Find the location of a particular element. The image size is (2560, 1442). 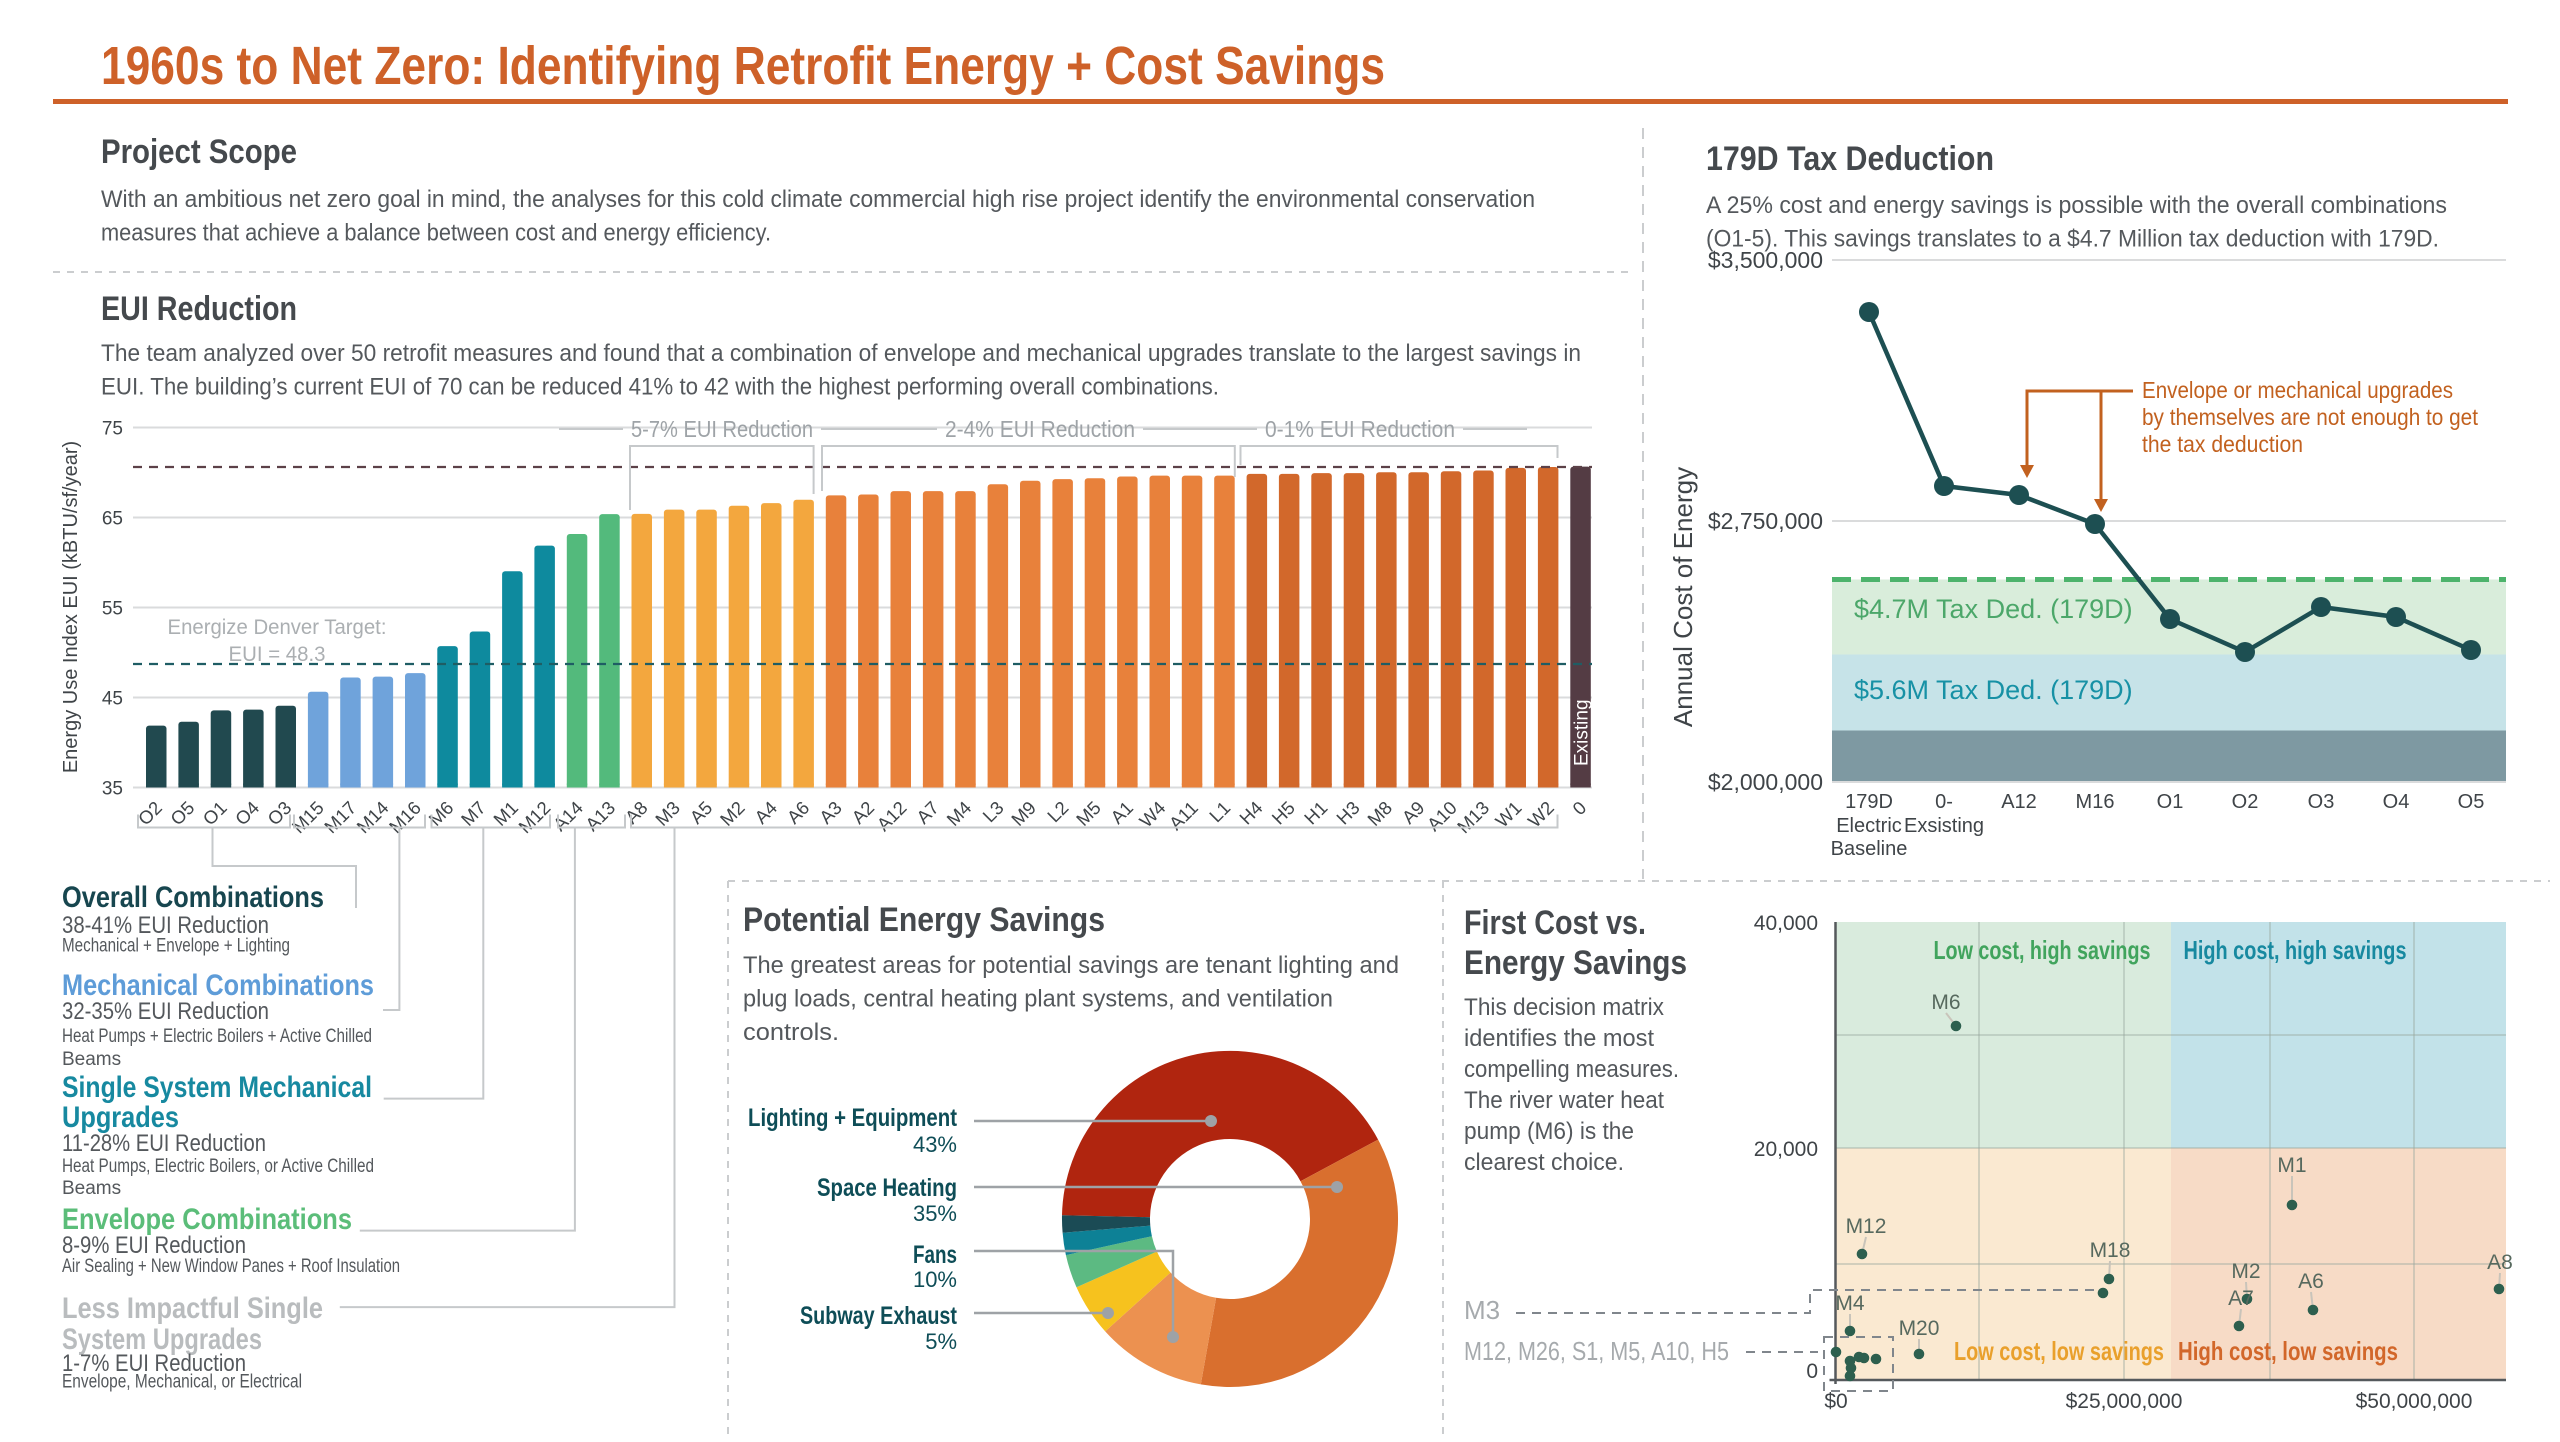

svg-text: A12 is located at coordinates (2019, 802).